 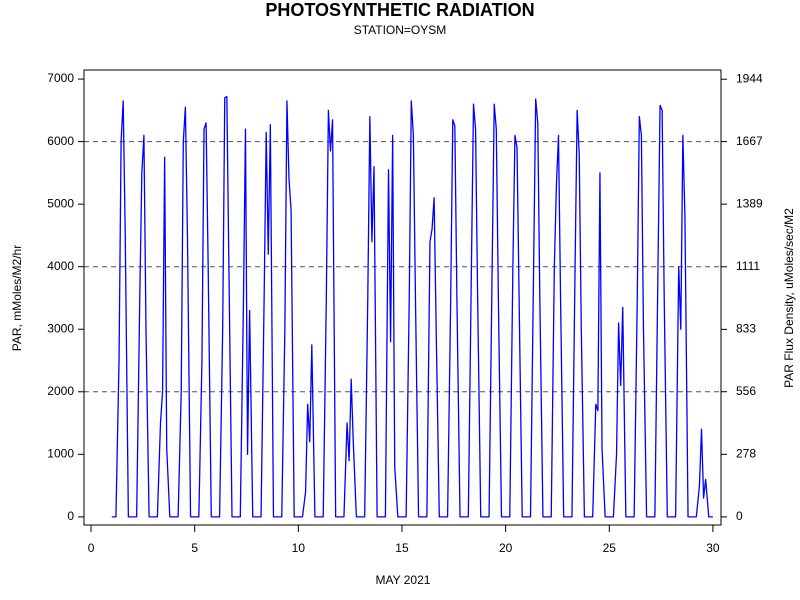 I want to click on y2-tick-label: 278, so click(x=746, y=453).